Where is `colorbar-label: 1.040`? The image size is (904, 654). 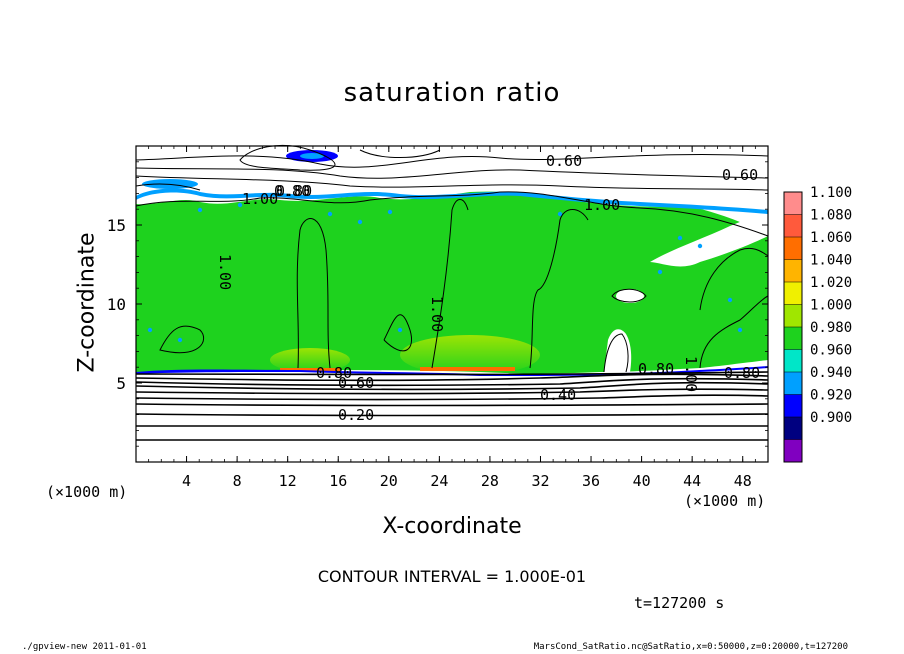
colorbar-label: 1.040 is located at coordinates (831, 261).